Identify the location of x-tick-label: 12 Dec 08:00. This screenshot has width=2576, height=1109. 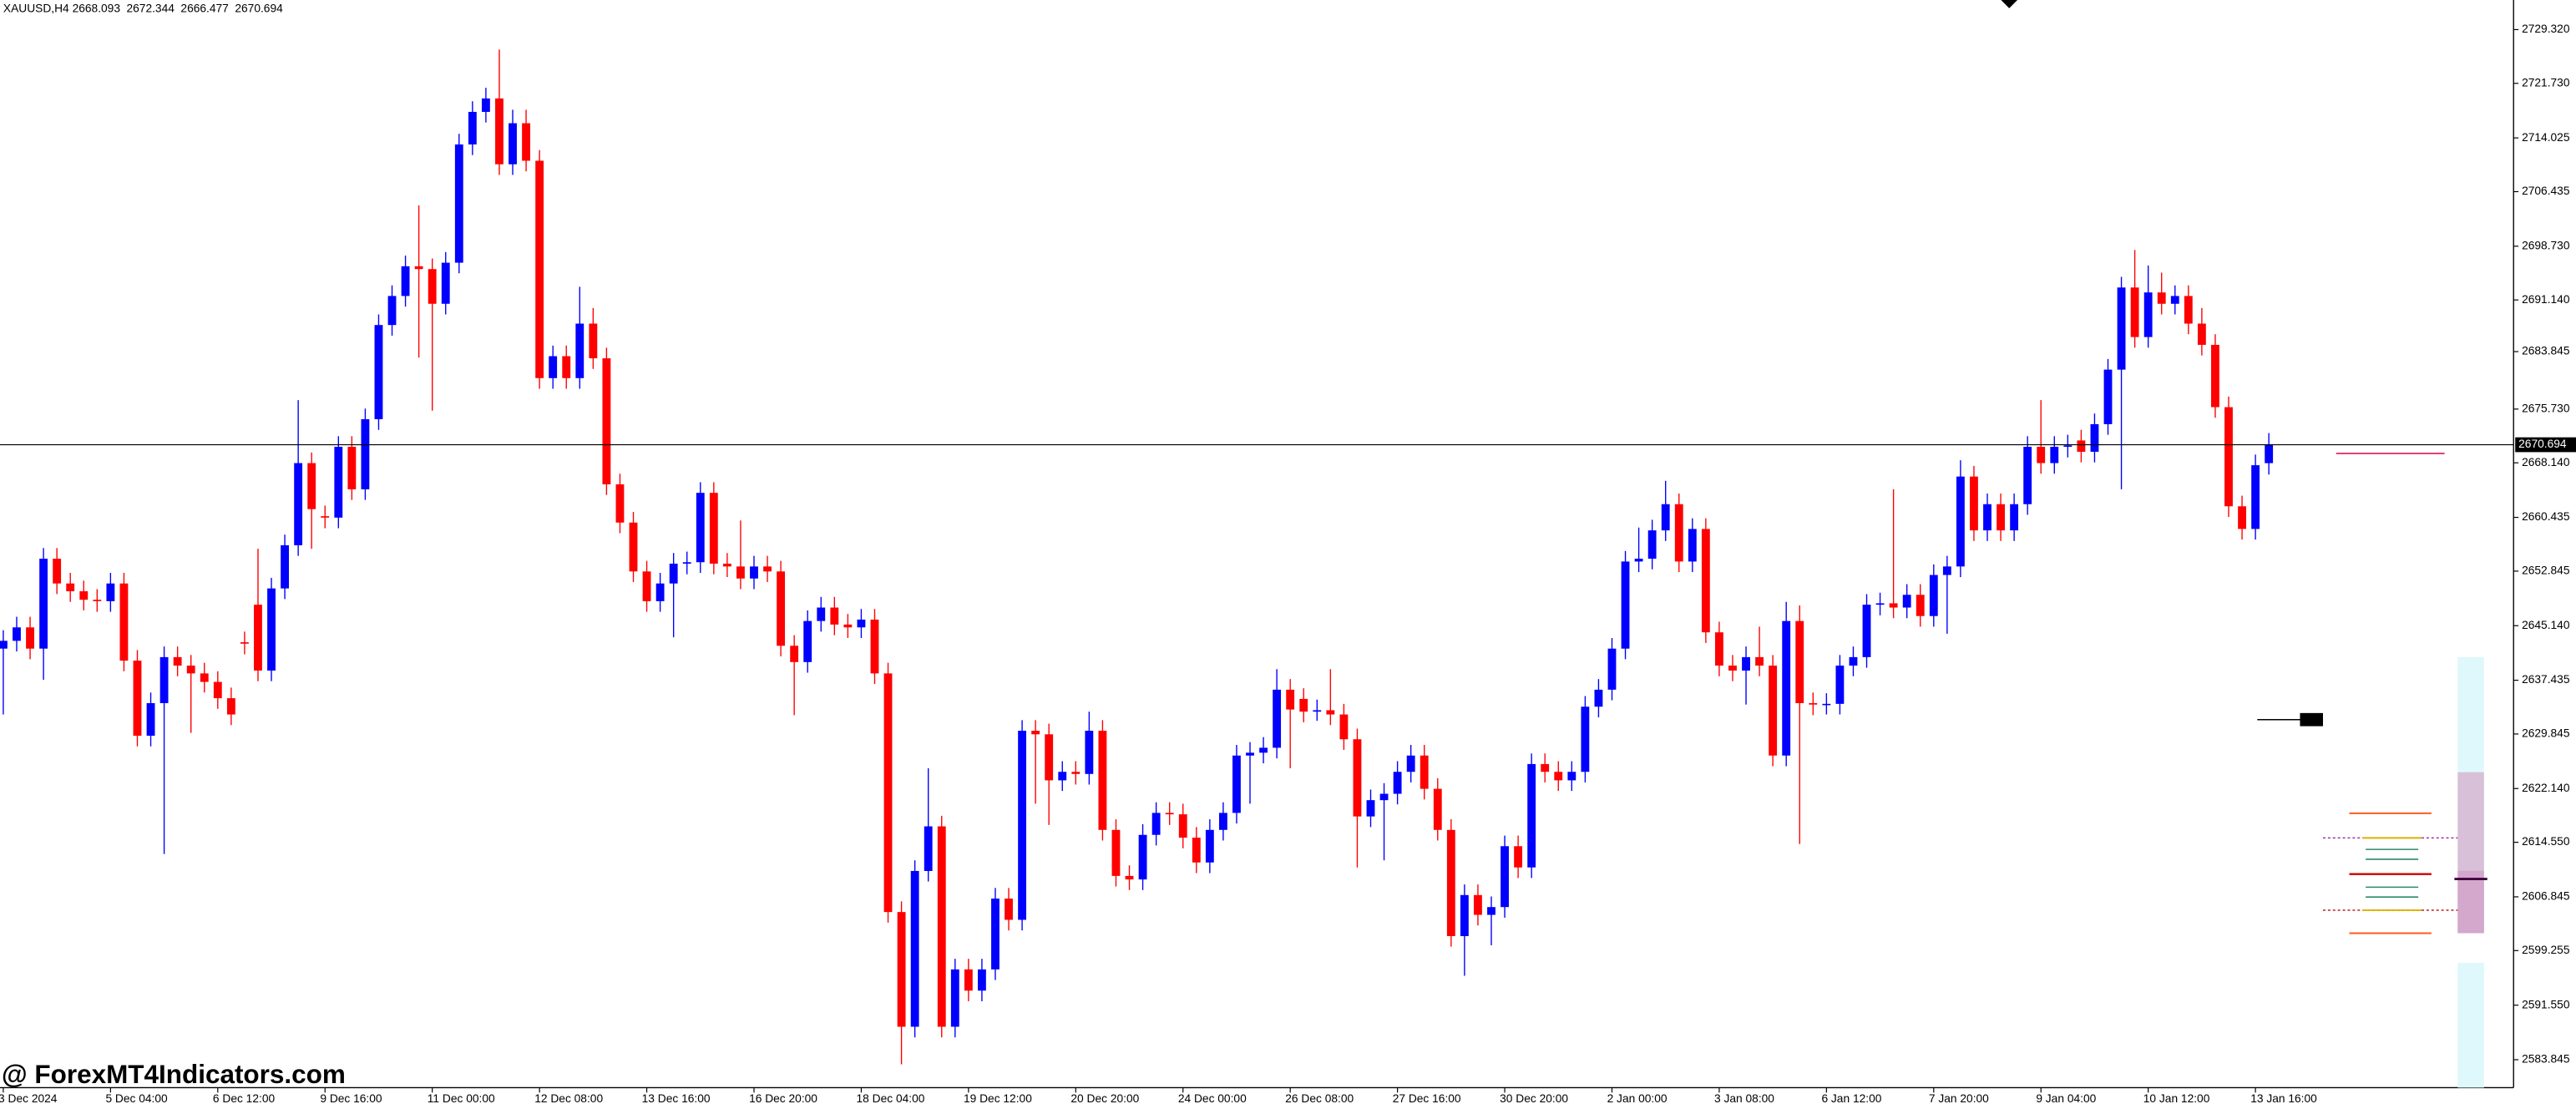
(568, 1098).